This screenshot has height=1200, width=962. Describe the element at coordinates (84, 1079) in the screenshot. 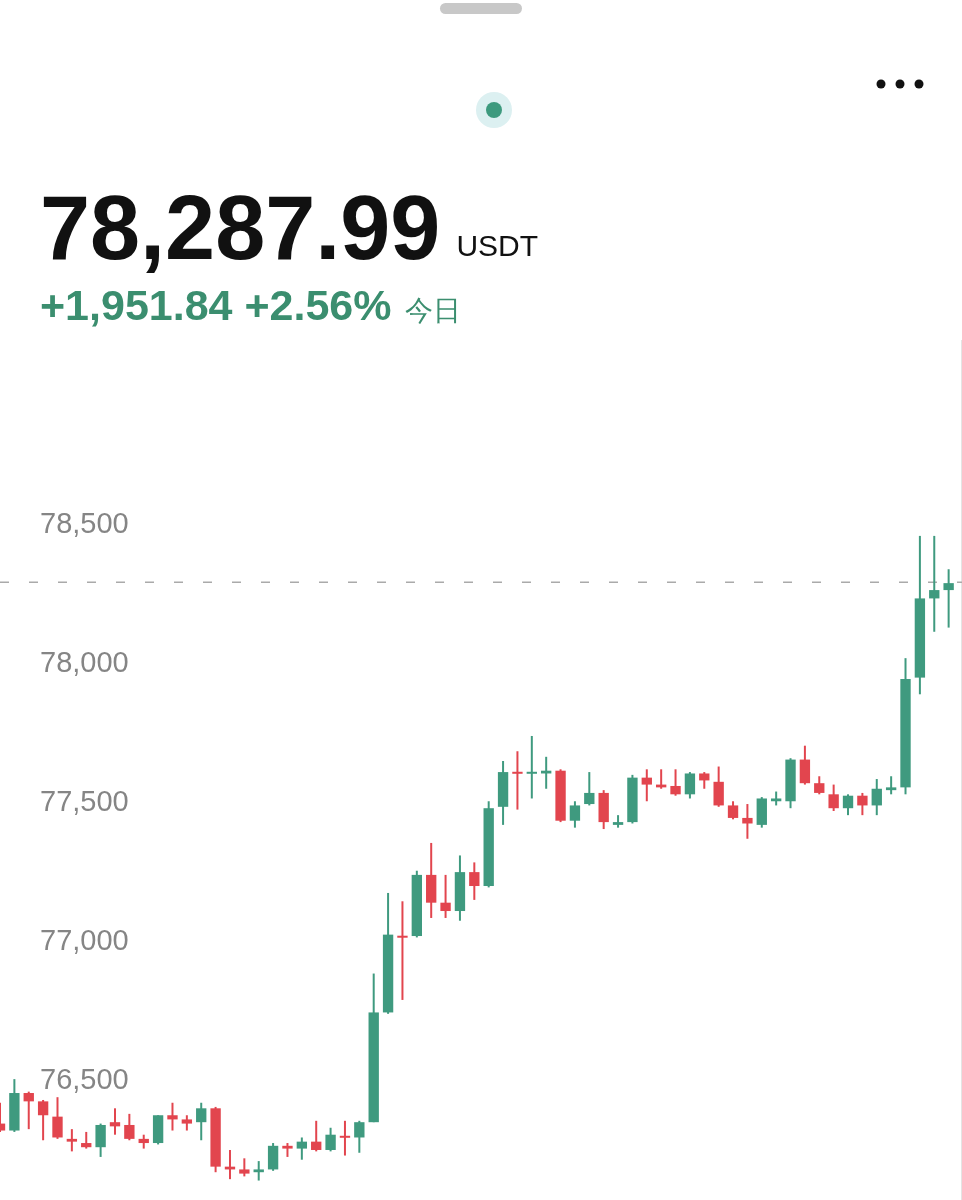

I see `y-tick-label: 76,500` at that location.